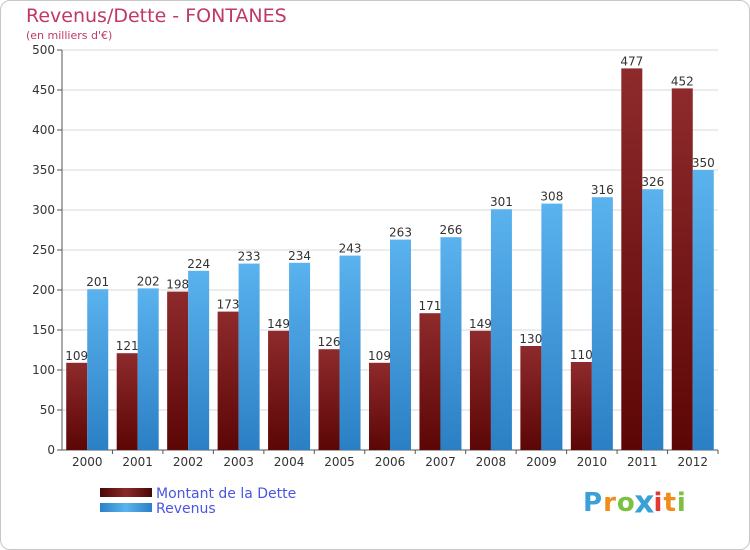 The height and width of the screenshot is (550, 750). What do you see at coordinates (137, 462) in the screenshot?
I see `x-tick-label-2001: 2001` at bounding box center [137, 462].